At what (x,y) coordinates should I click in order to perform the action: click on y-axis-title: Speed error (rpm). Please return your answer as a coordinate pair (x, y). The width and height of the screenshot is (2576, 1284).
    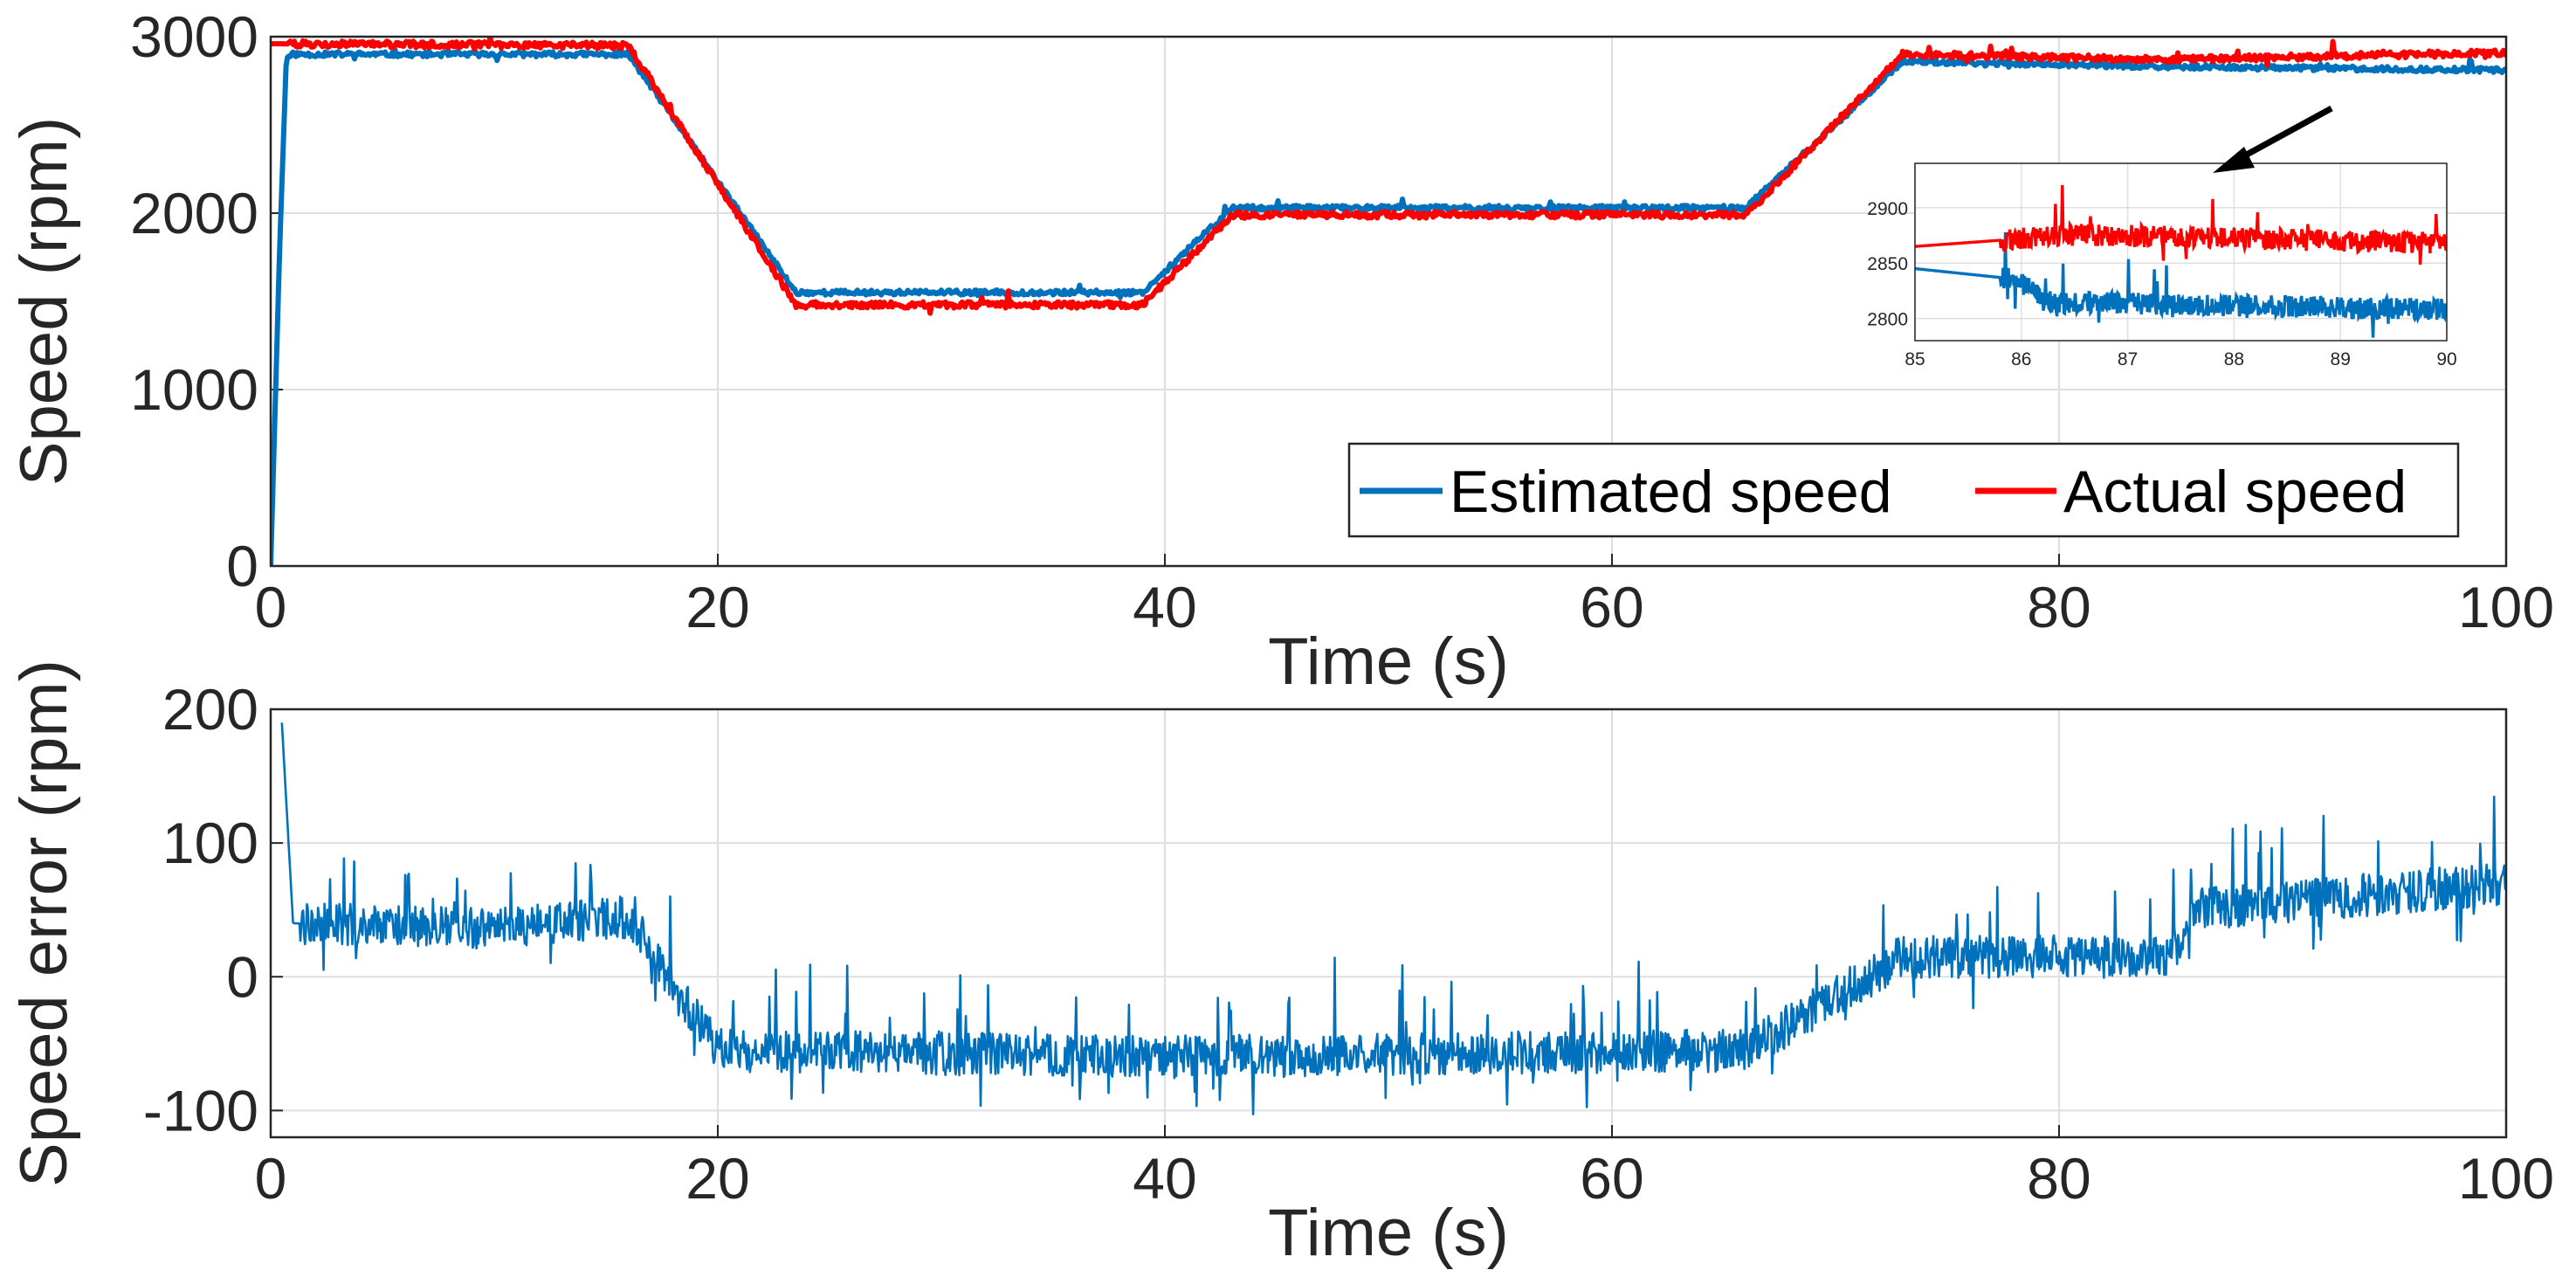
    Looking at the image, I should click on (44, 923).